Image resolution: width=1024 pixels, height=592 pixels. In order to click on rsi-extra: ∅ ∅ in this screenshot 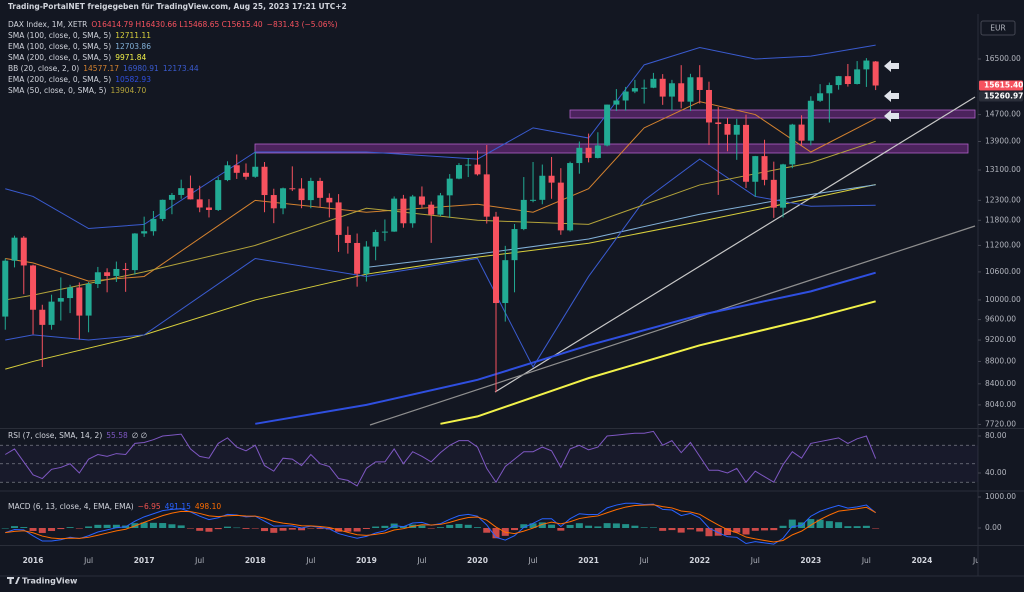, I will do `click(139, 435)`.